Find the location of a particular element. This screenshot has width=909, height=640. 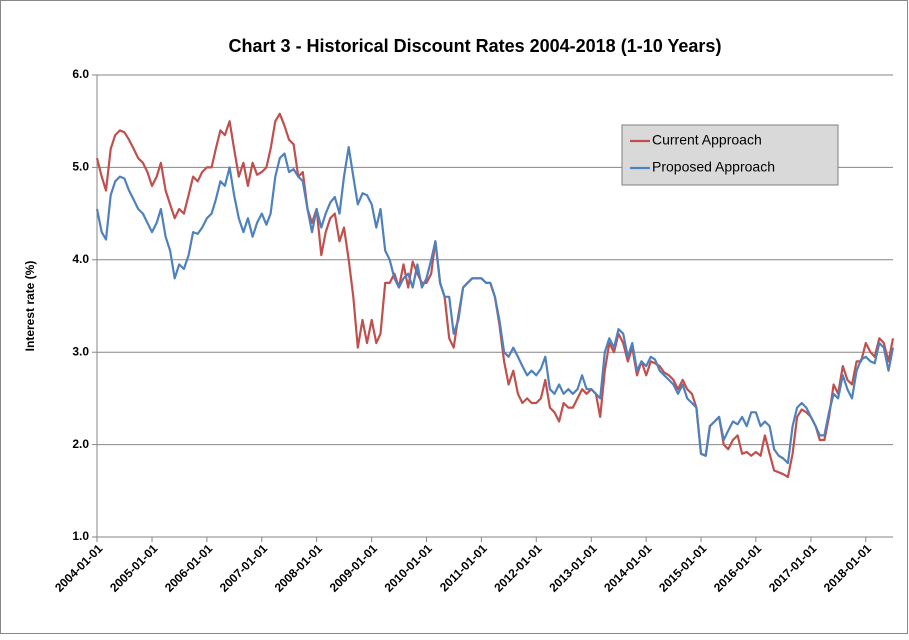

y-axis-label: Interest rate (%) is located at coordinates (30, 306).